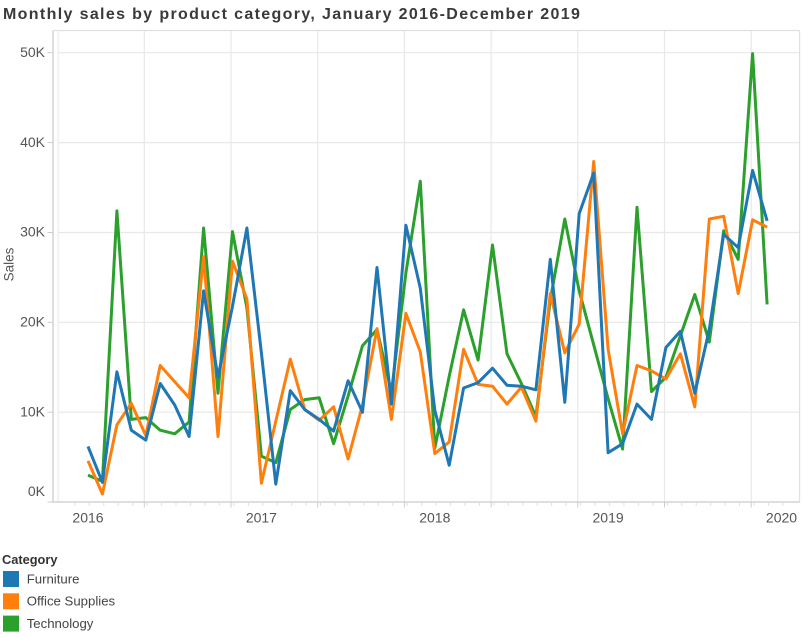  I want to click on svg-text: 2018, so click(434, 518).